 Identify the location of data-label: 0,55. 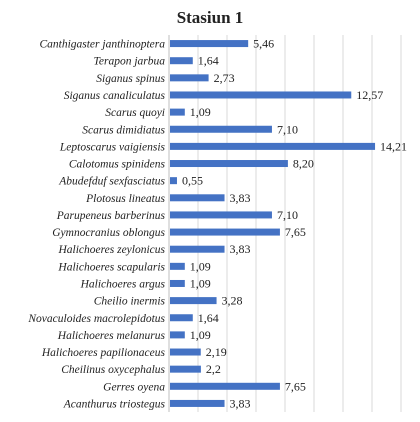
(192, 181).